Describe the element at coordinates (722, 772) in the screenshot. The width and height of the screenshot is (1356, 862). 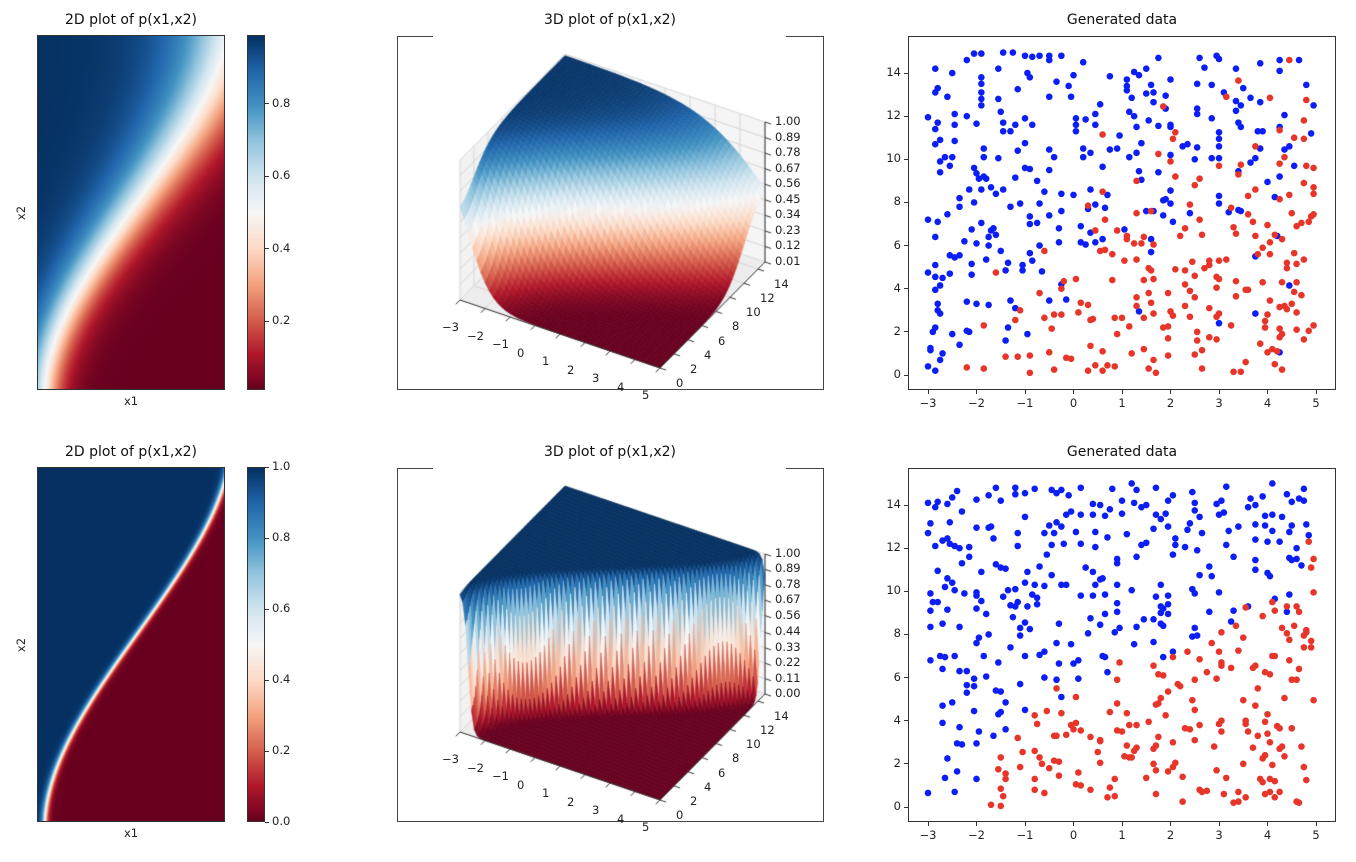
I see `surface-y-tick-label: 6` at that location.